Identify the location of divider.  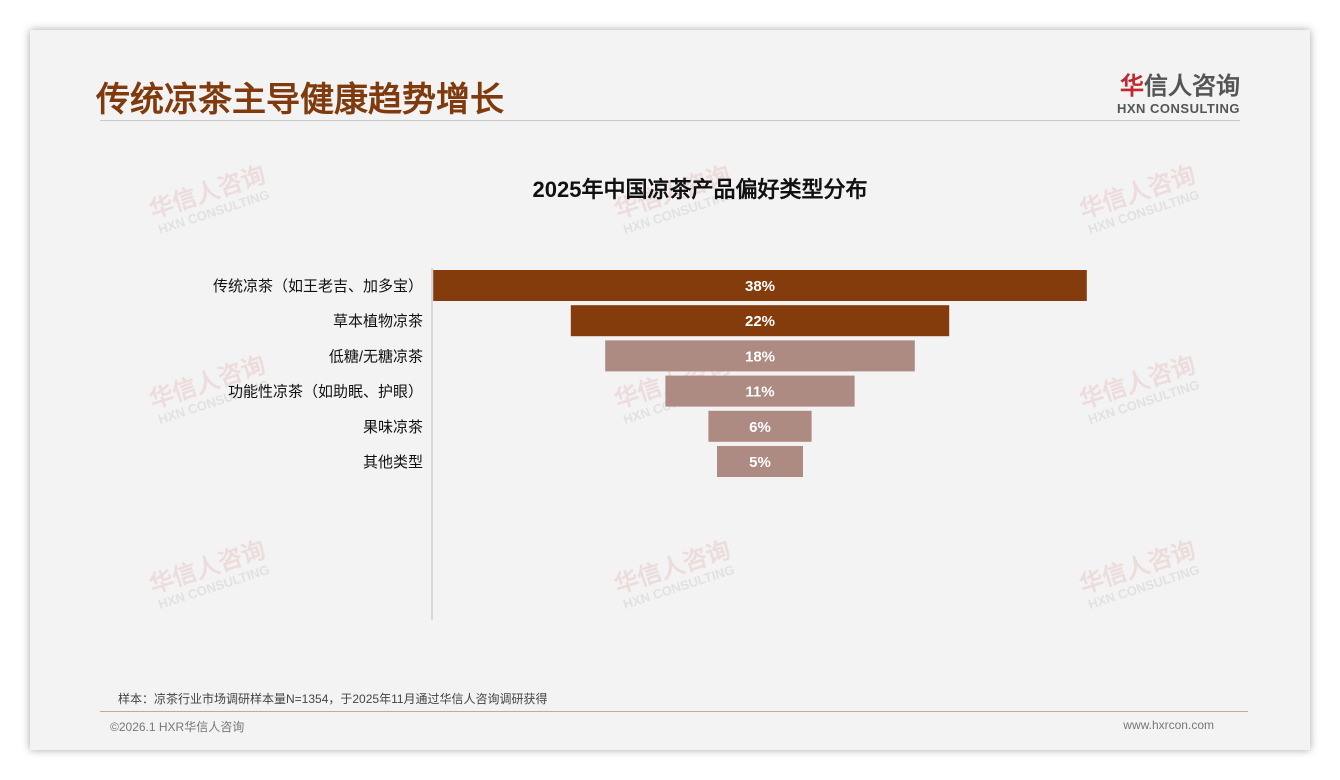
(670, 120).